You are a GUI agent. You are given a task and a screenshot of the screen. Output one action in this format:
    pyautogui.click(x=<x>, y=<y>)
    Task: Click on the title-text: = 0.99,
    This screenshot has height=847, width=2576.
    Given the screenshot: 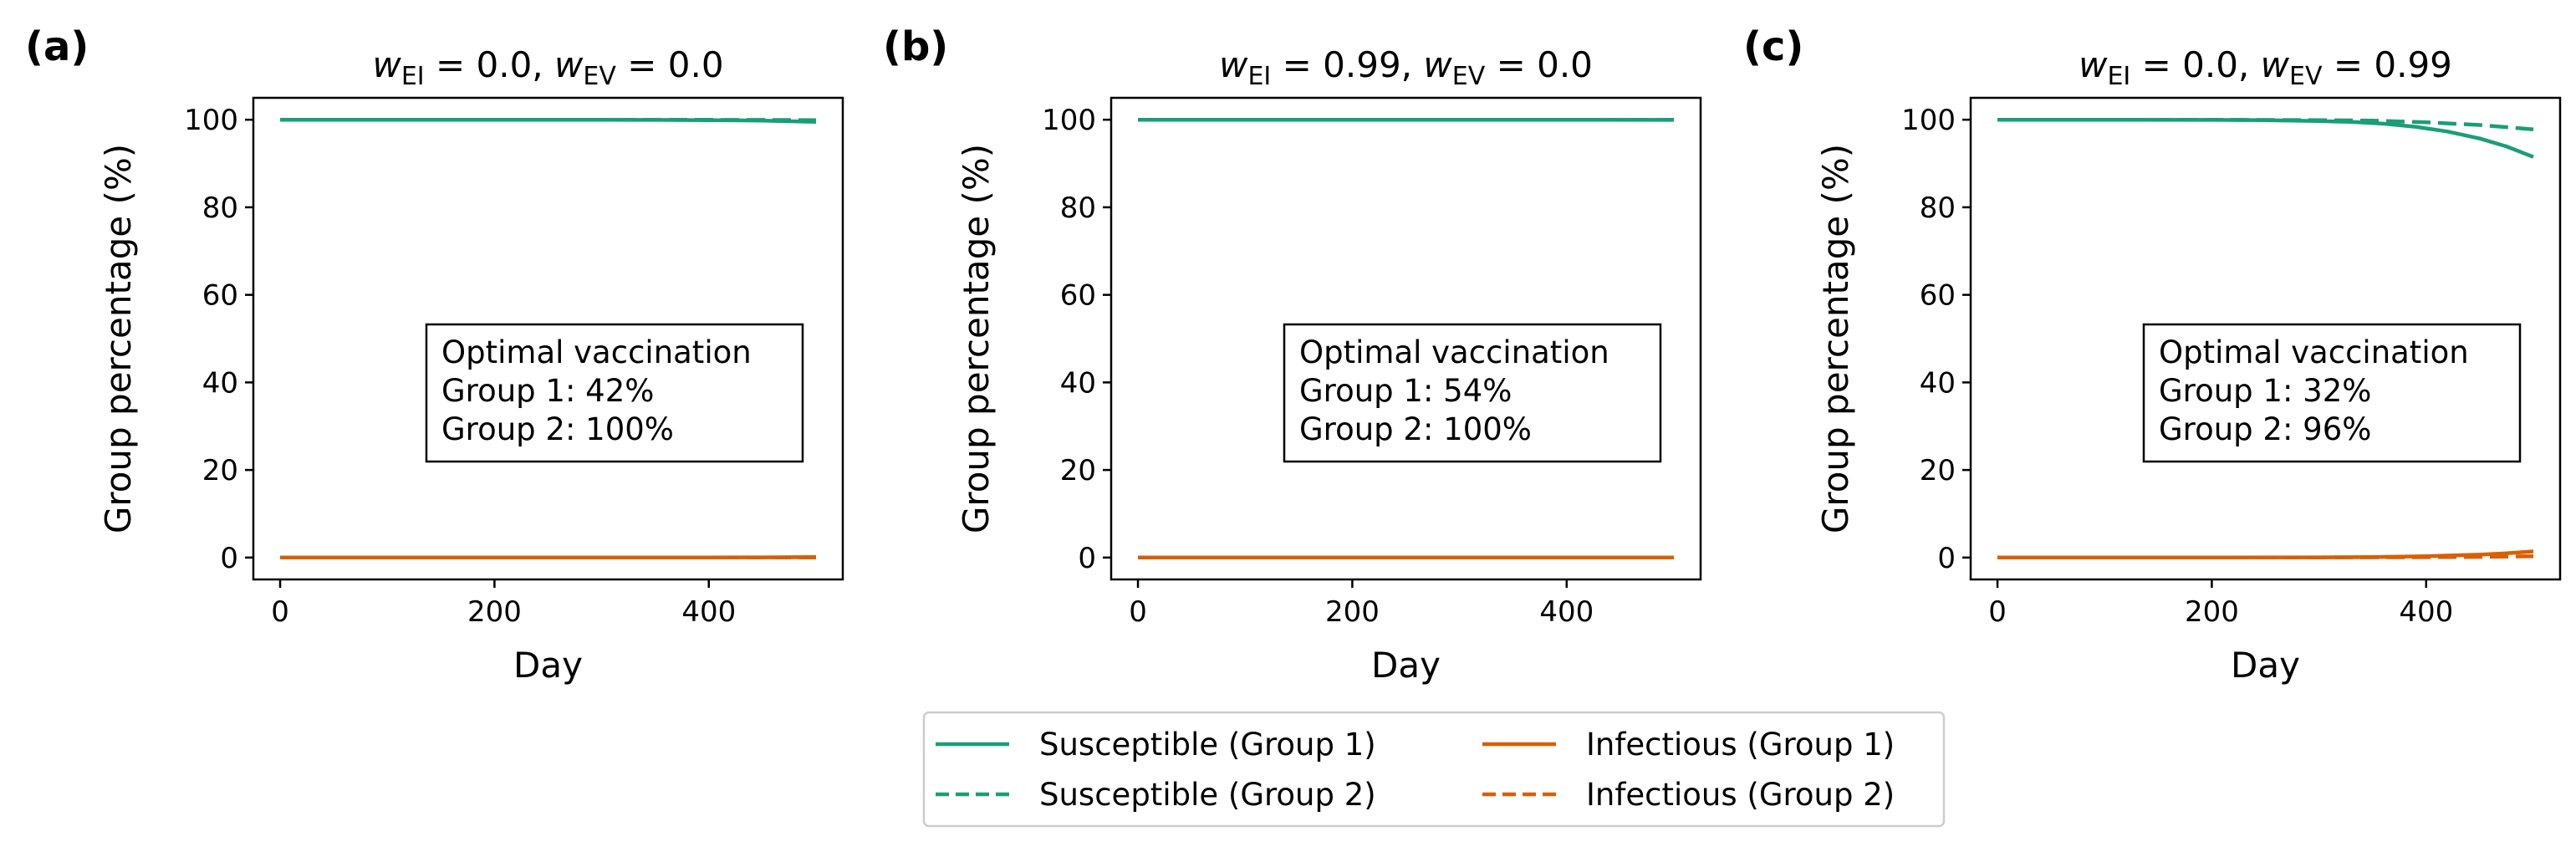 What is the action you would take?
    pyautogui.click(x=1347, y=64)
    